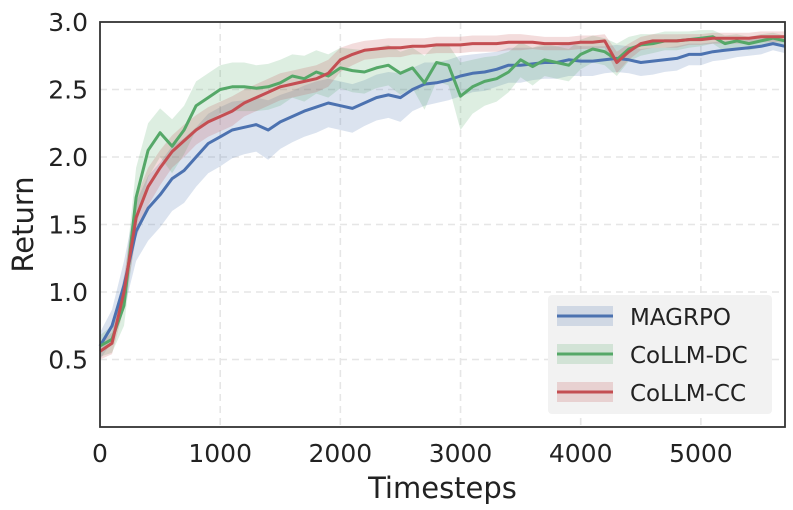 This screenshot has height=510, width=793. What do you see at coordinates (68, 292) in the screenshot?
I see `y-tick-label: 1.0` at bounding box center [68, 292].